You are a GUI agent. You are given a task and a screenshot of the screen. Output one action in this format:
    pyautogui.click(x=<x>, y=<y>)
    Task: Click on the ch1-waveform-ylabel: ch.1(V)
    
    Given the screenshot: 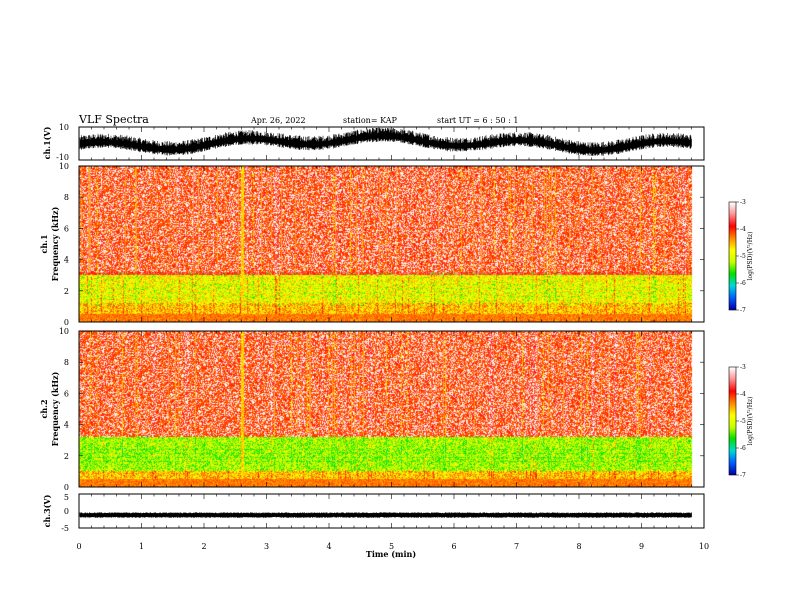 What is the action you would take?
    pyautogui.click(x=47, y=142)
    